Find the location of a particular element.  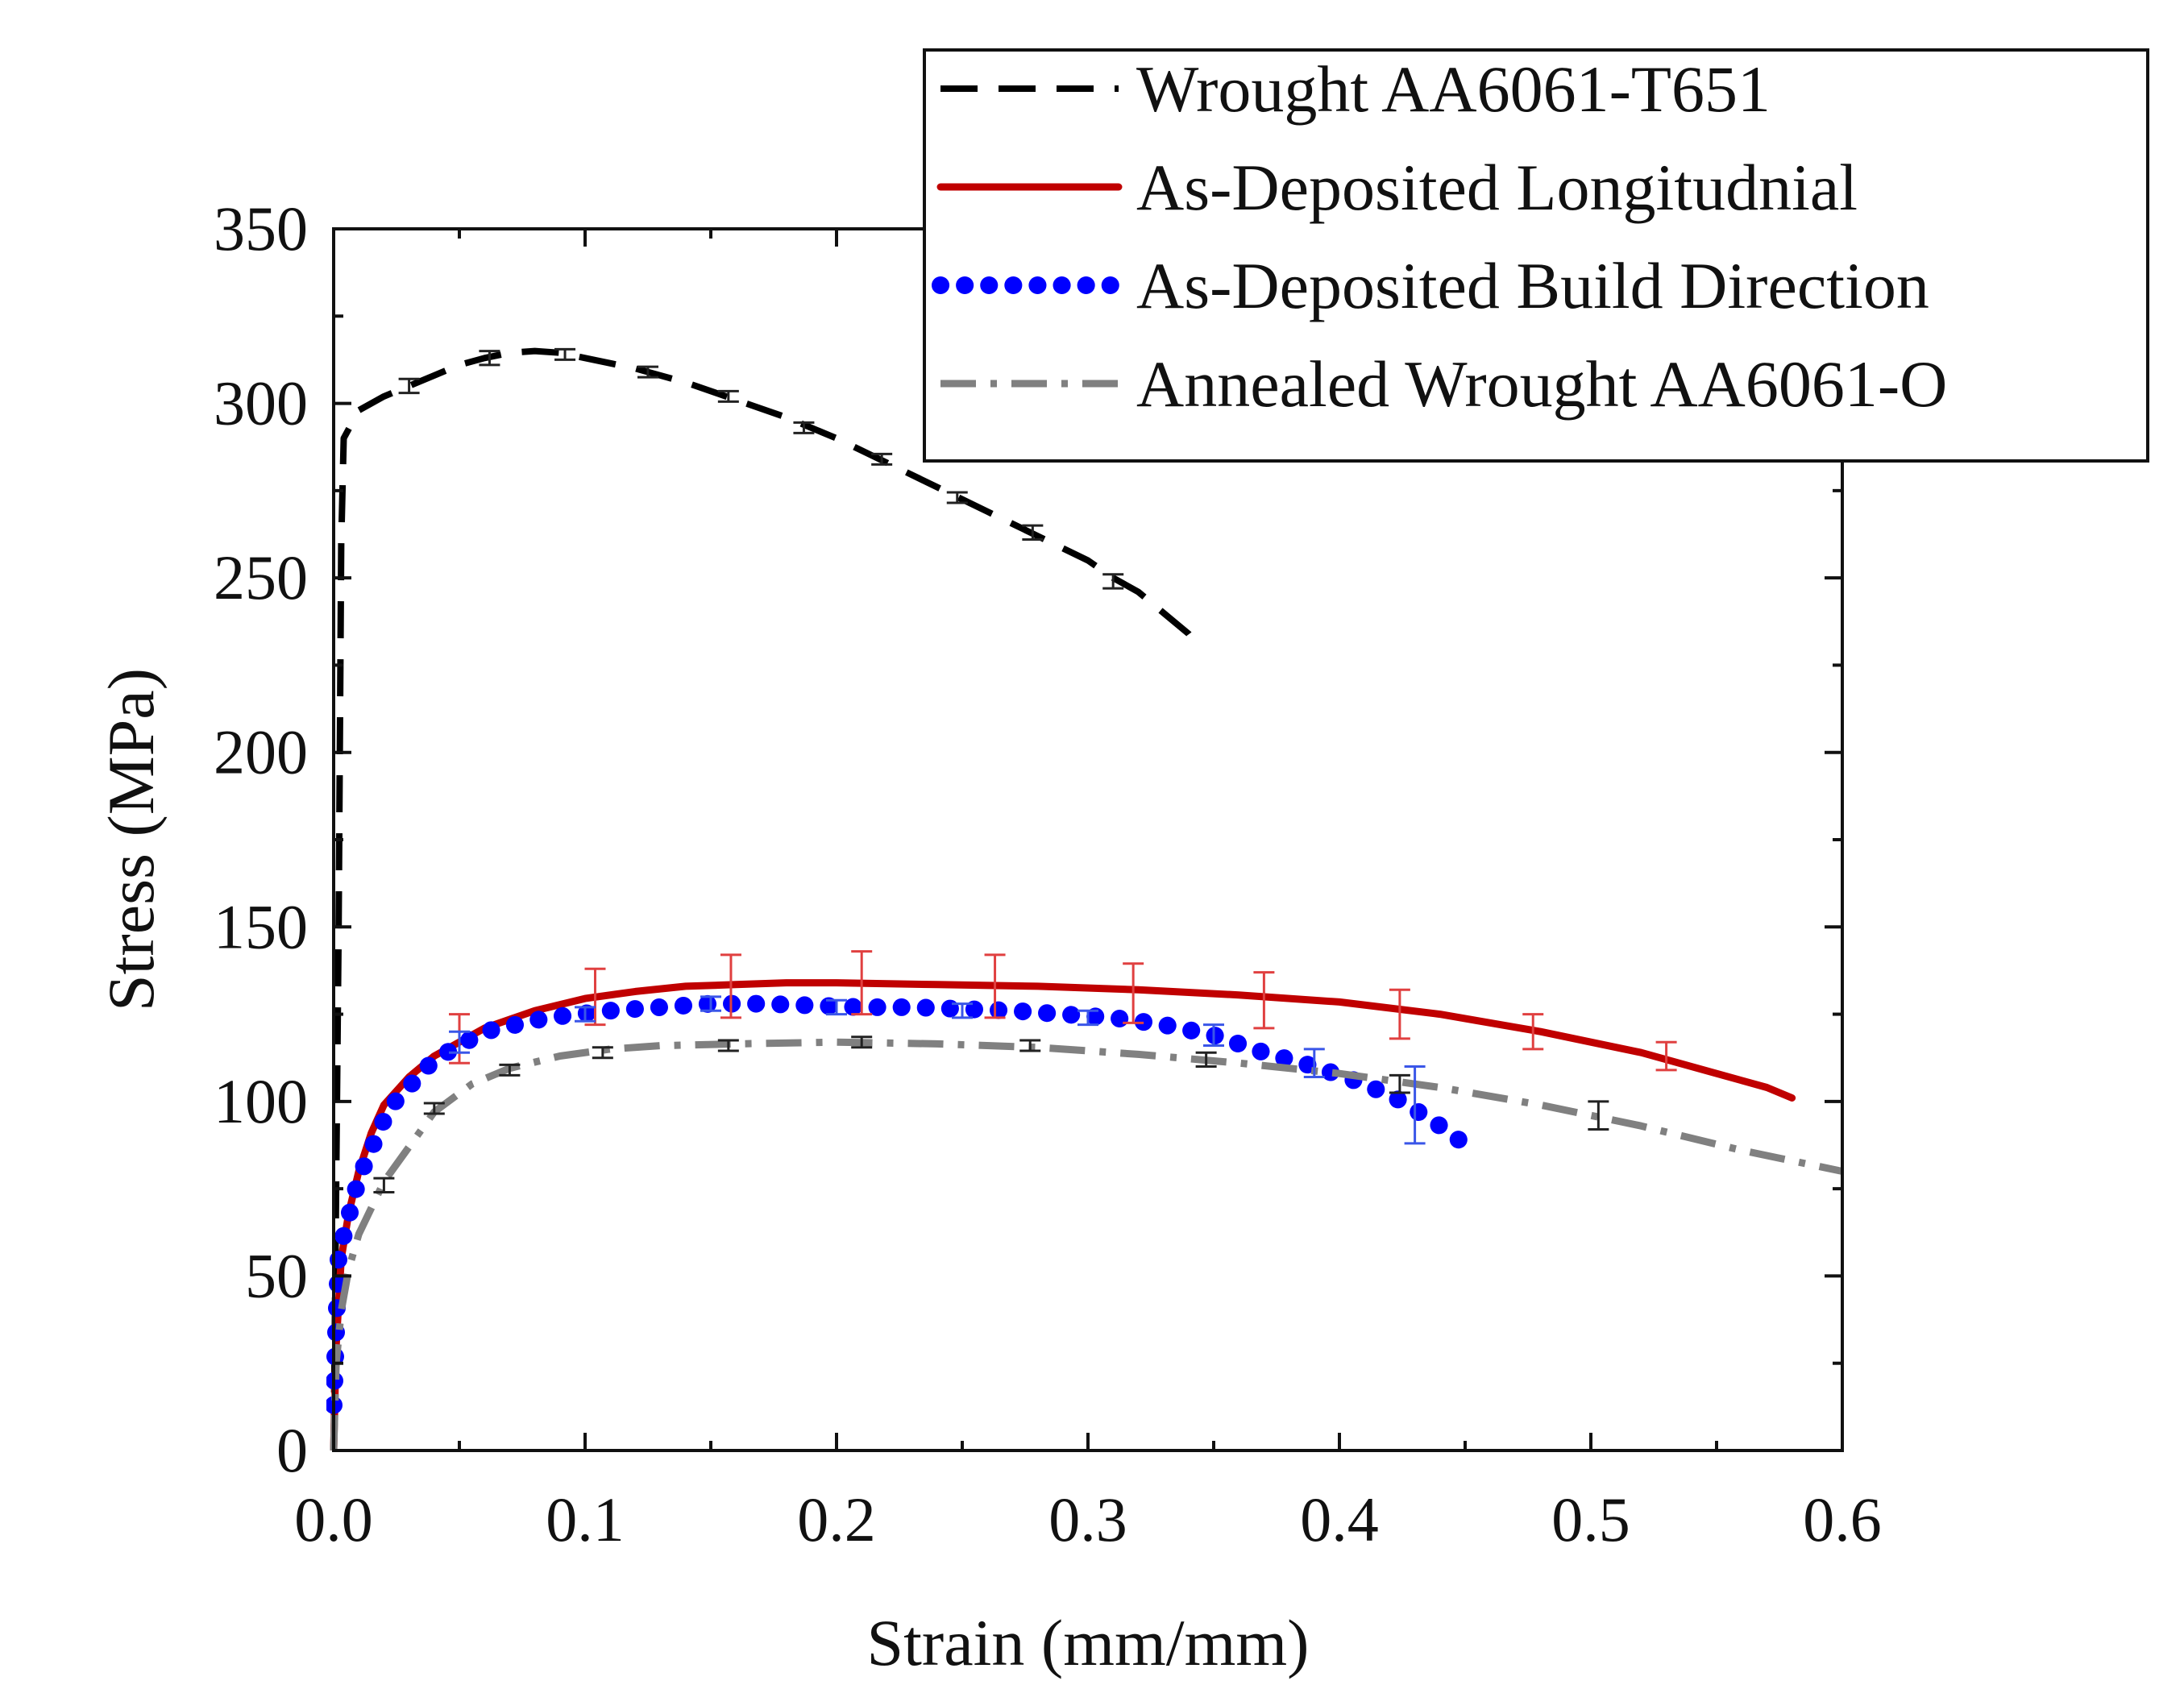

legend-label: As-Deposited Build Direction is located at coordinates (1532, 285).